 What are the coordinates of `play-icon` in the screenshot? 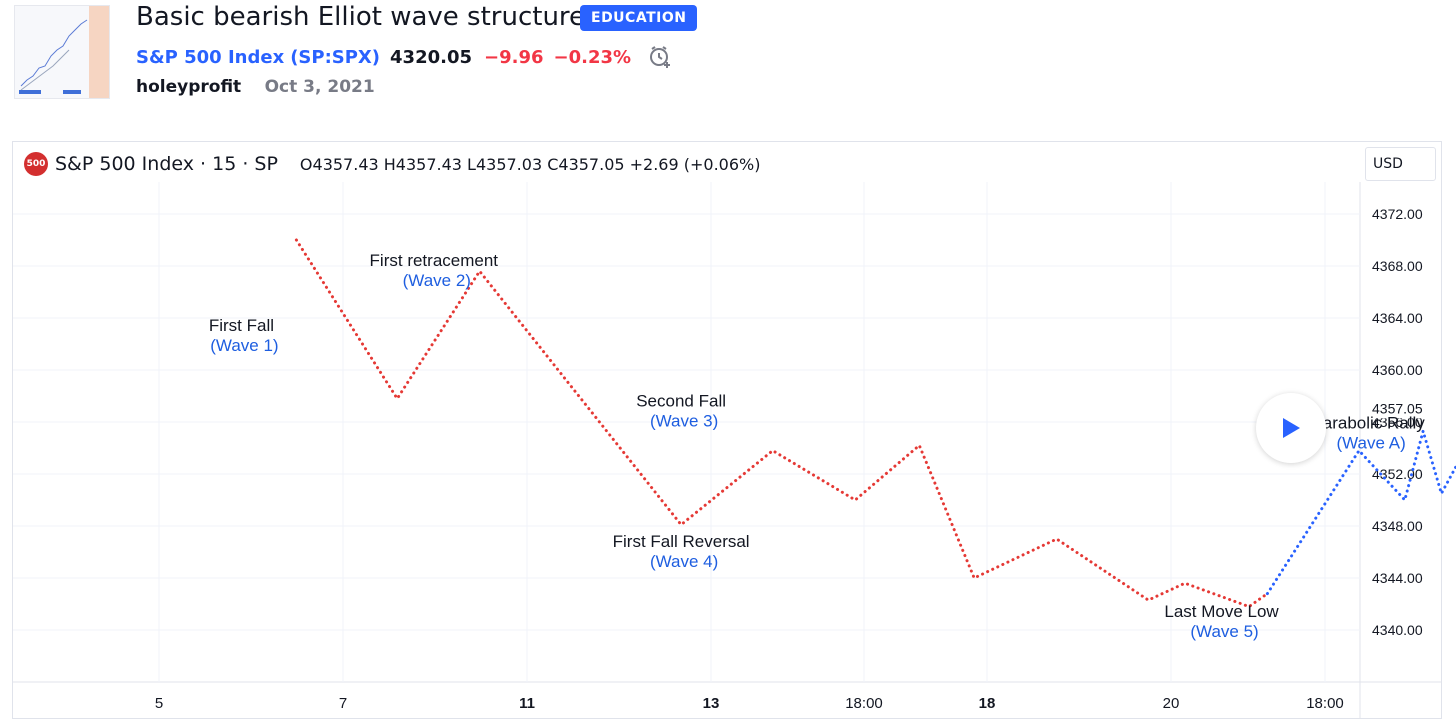 It's located at (1291, 428).